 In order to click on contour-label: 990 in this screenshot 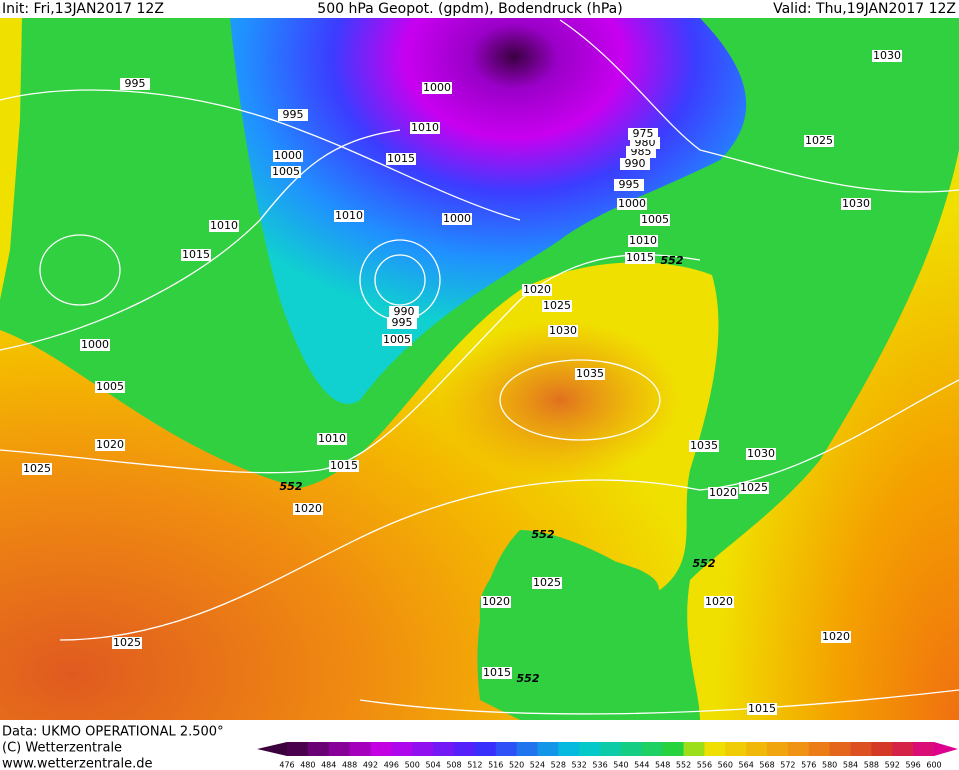, I will do `click(635, 163)`.